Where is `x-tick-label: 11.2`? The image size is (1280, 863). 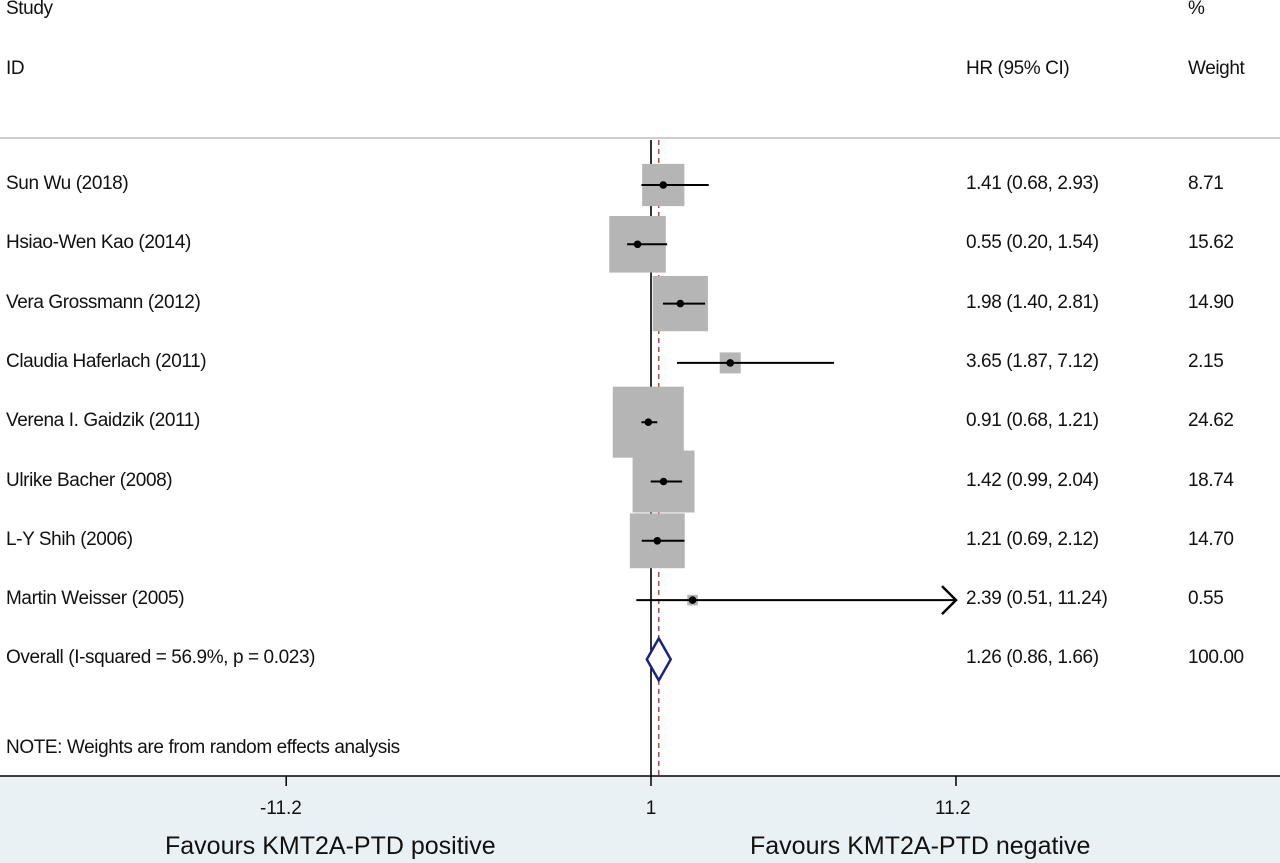
x-tick-label: 11.2 is located at coordinates (952, 808).